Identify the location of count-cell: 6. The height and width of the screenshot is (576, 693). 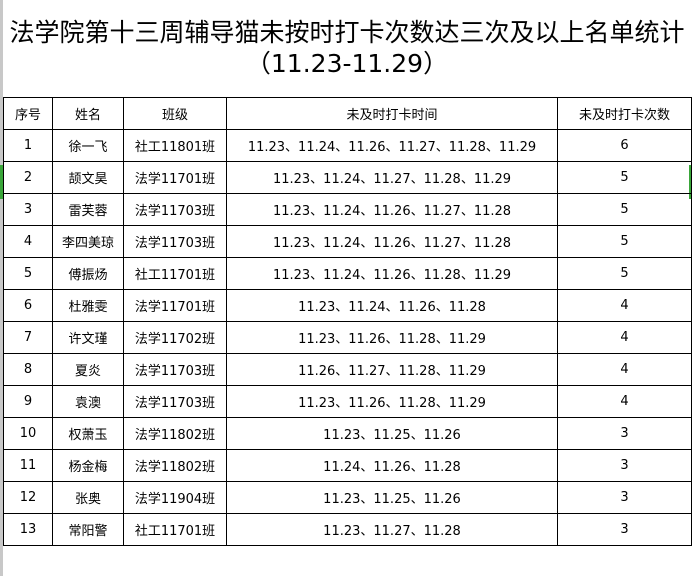
(624, 145).